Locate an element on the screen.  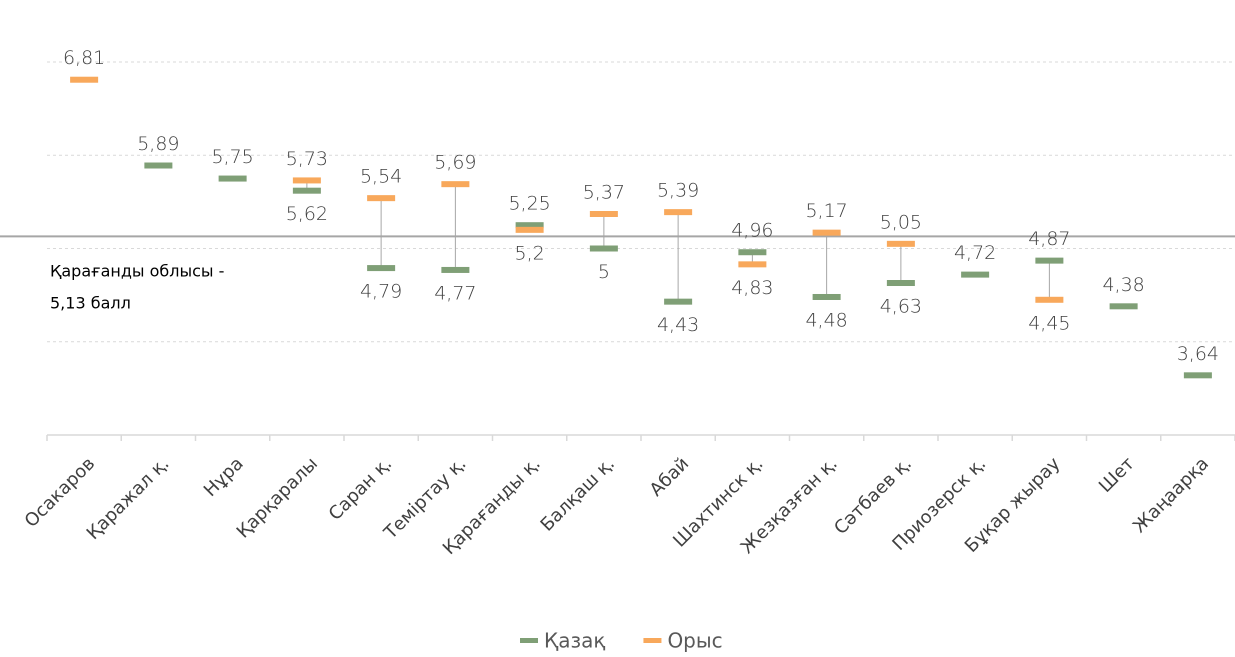
x-tick-label: Осакаров is located at coordinates (60, 492).